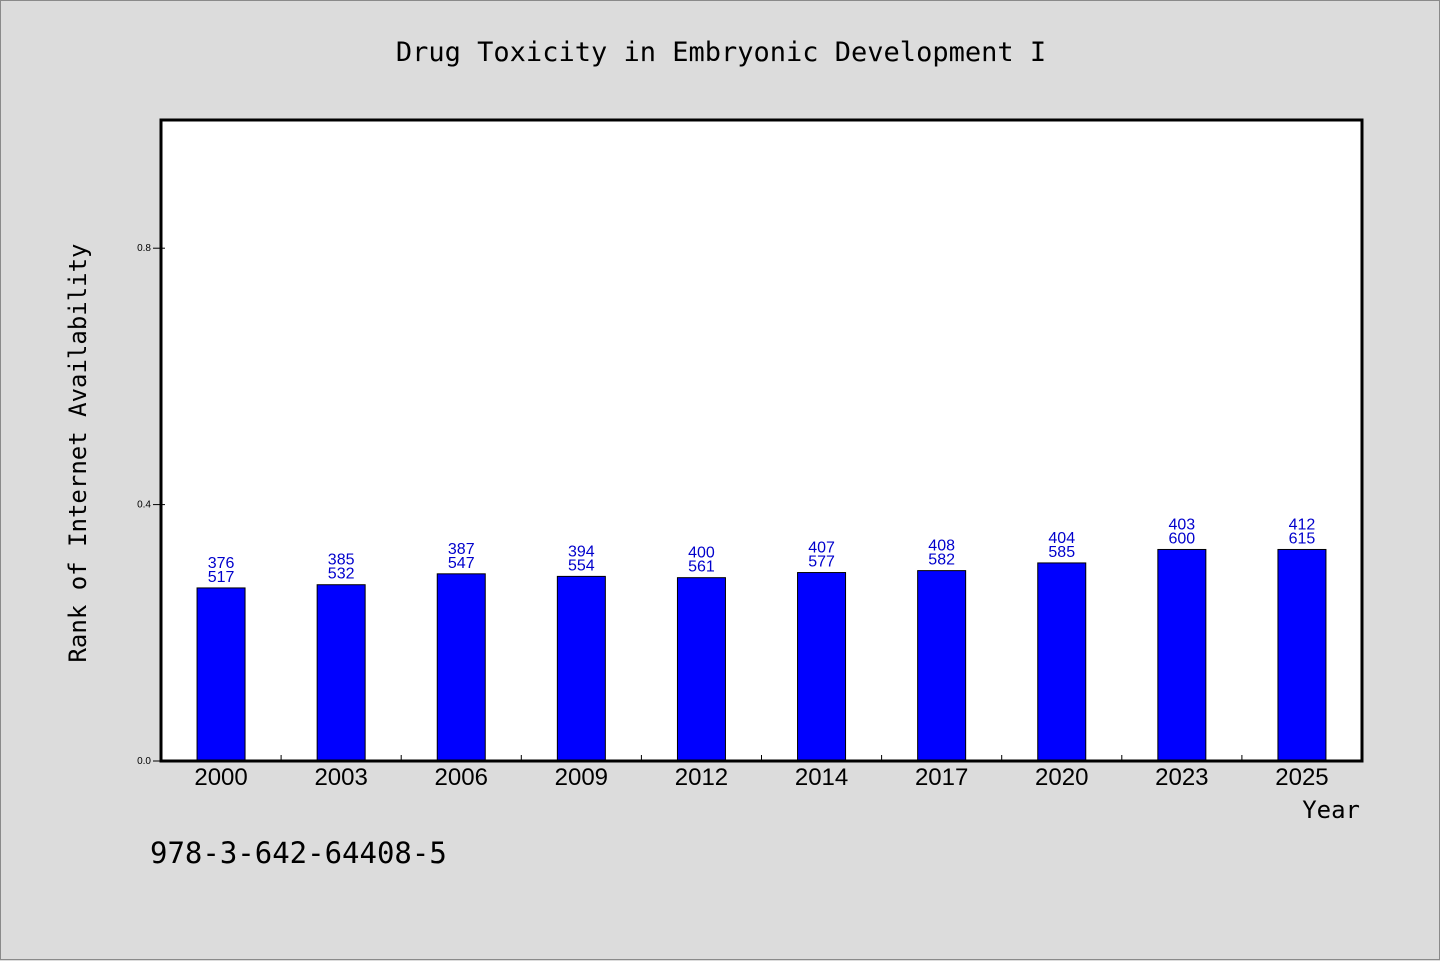 This screenshot has width=1440, height=961. Describe the element at coordinates (941, 560) in the screenshot. I see `data-label-bottom-2017: 582` at that location.